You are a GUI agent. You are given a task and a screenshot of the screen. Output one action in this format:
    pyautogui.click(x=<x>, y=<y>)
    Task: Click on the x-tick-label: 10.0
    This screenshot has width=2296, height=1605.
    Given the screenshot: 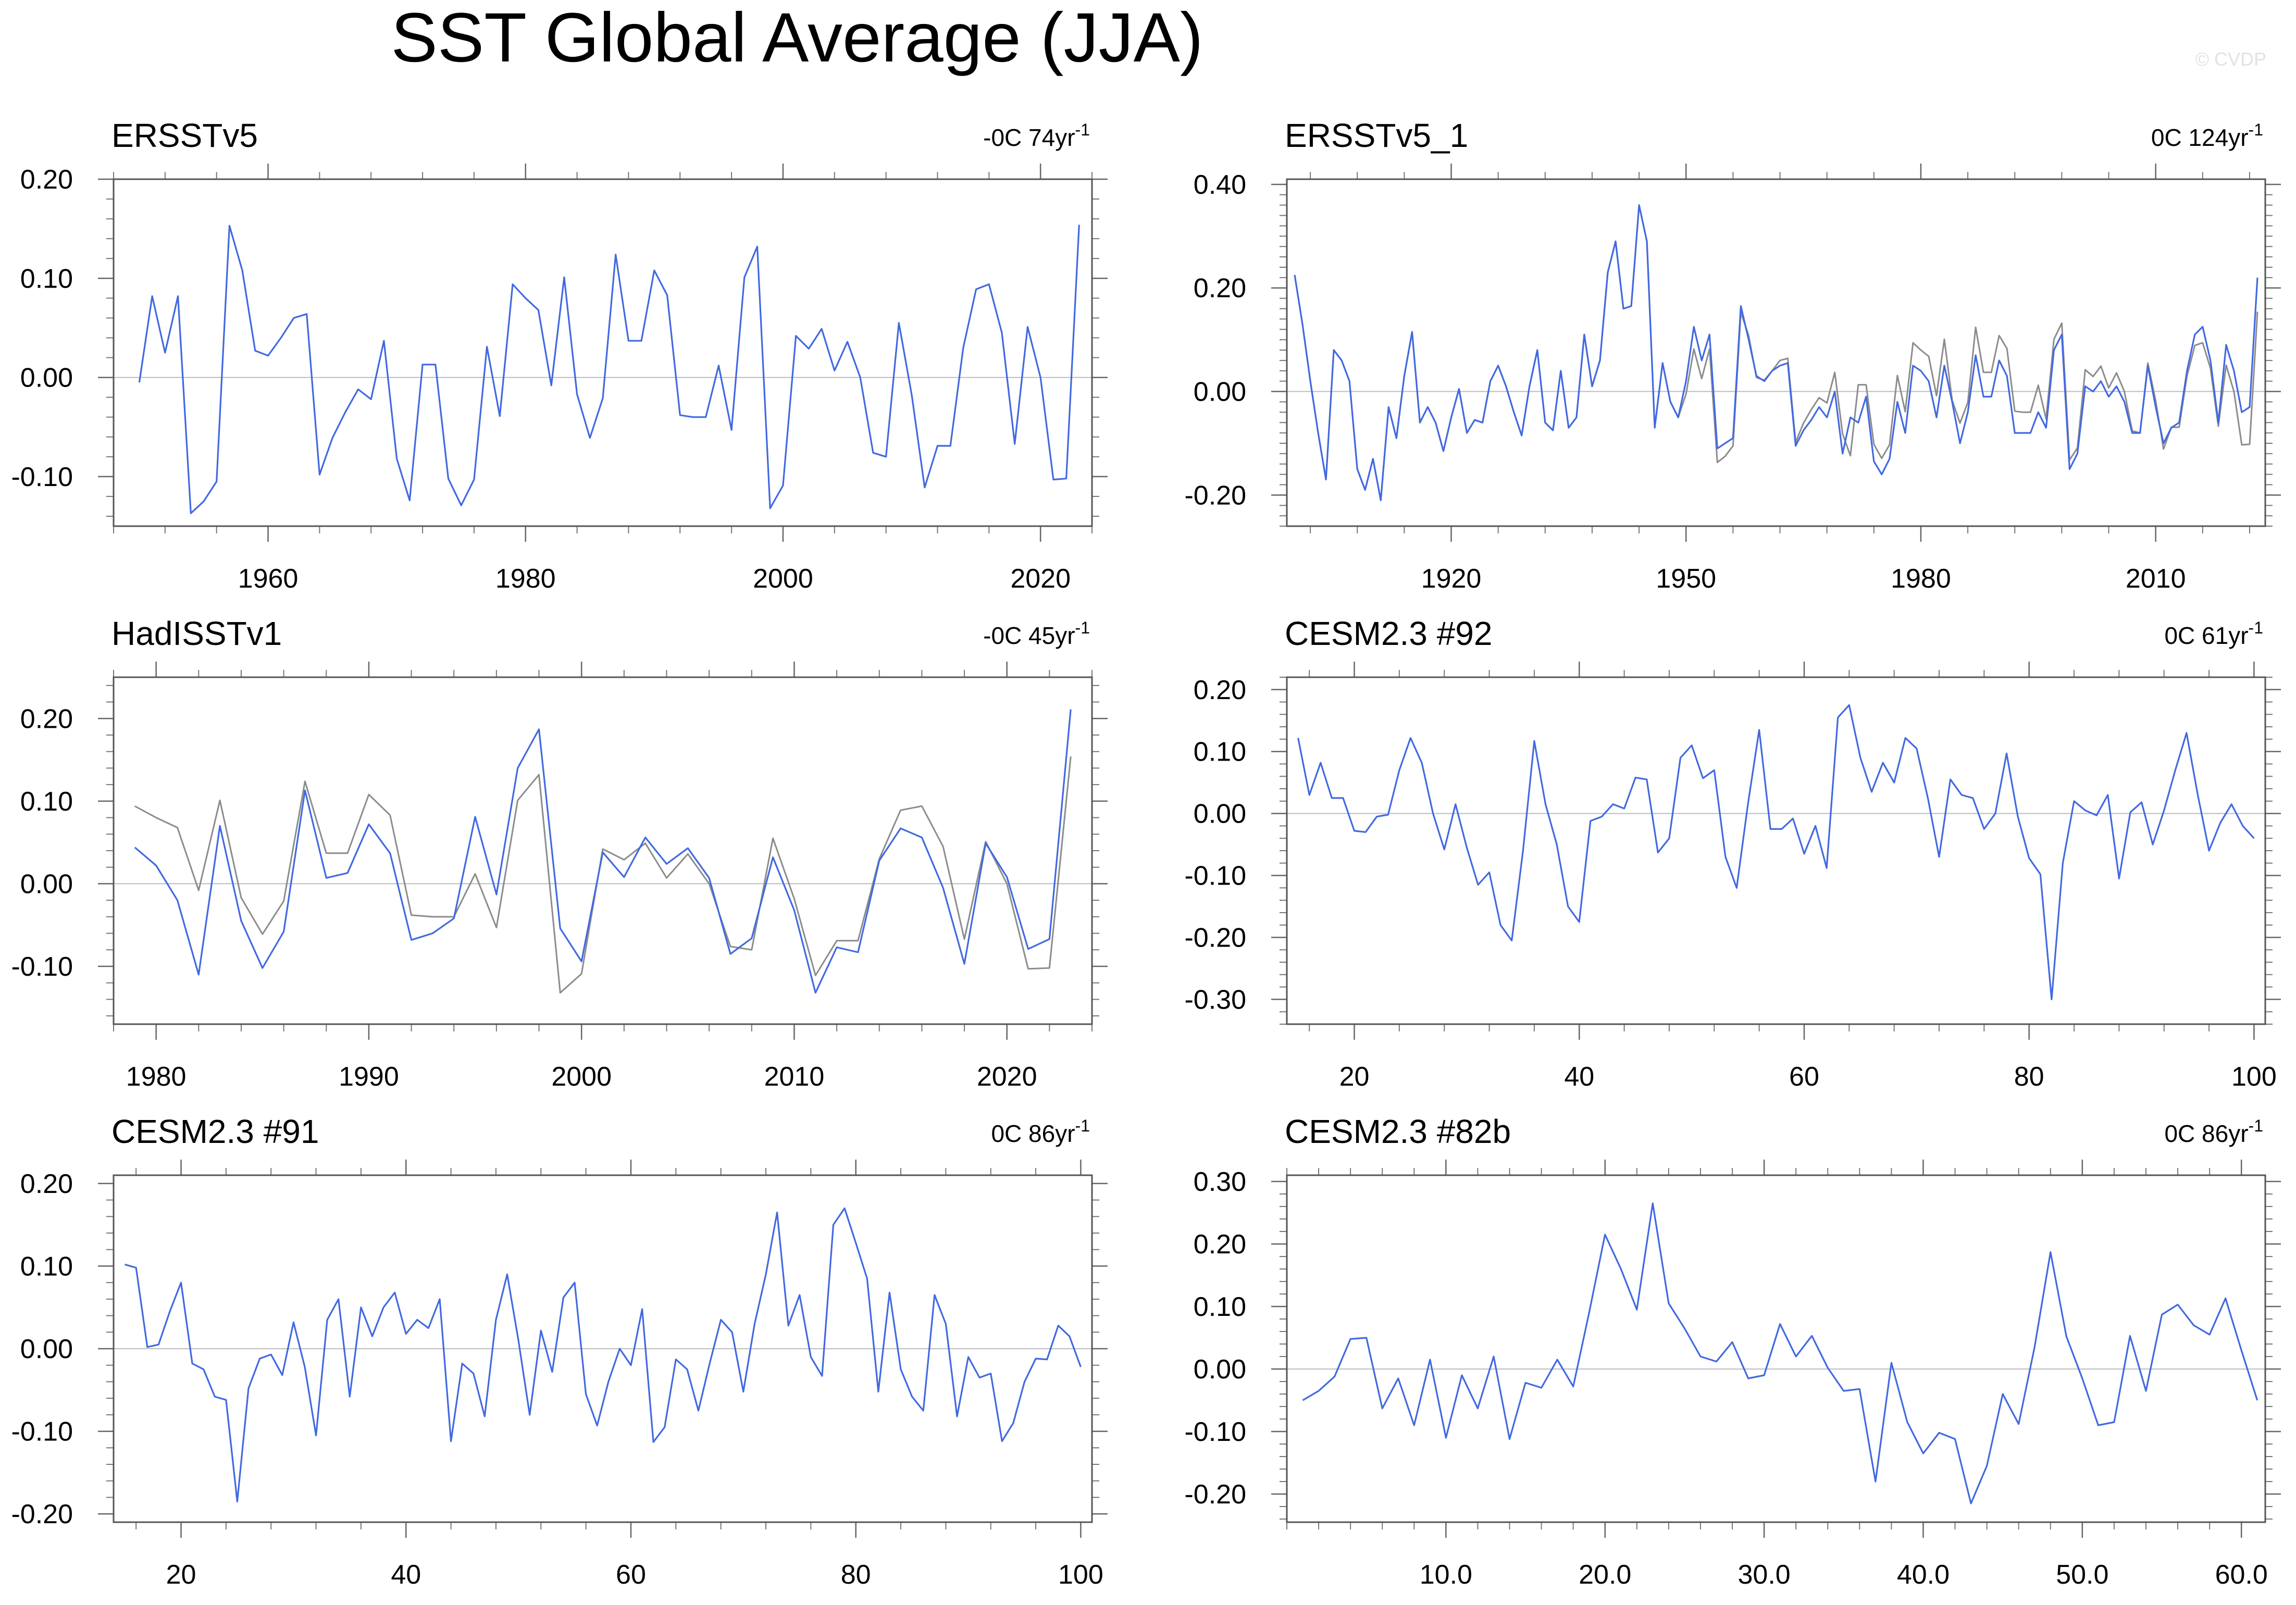 What is the action you would take?
    pyautogui.click(x=1446, y=1575)
    